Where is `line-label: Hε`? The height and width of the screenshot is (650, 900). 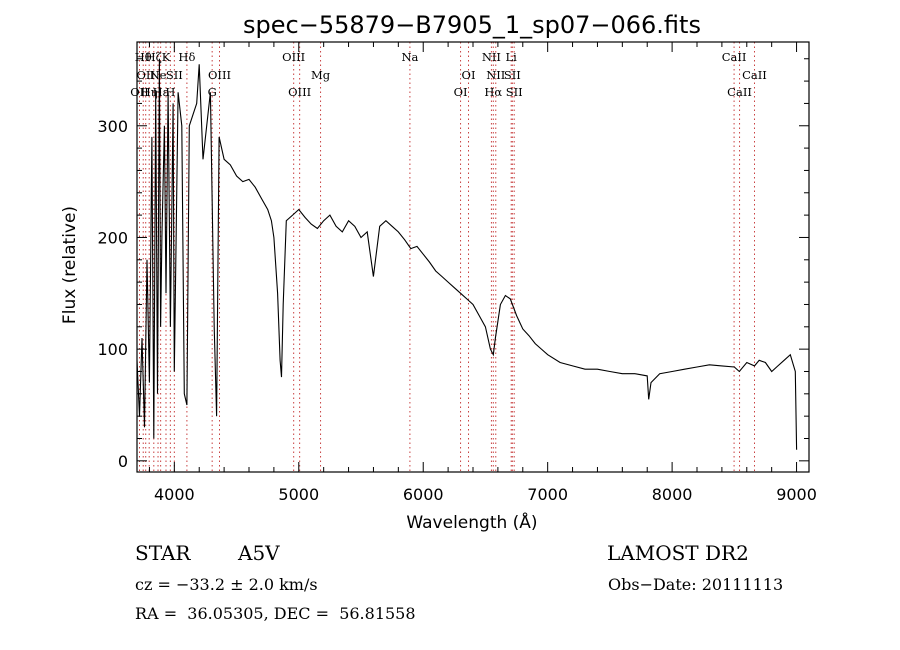
line-label: Hε is located at coordinates (161, 92).